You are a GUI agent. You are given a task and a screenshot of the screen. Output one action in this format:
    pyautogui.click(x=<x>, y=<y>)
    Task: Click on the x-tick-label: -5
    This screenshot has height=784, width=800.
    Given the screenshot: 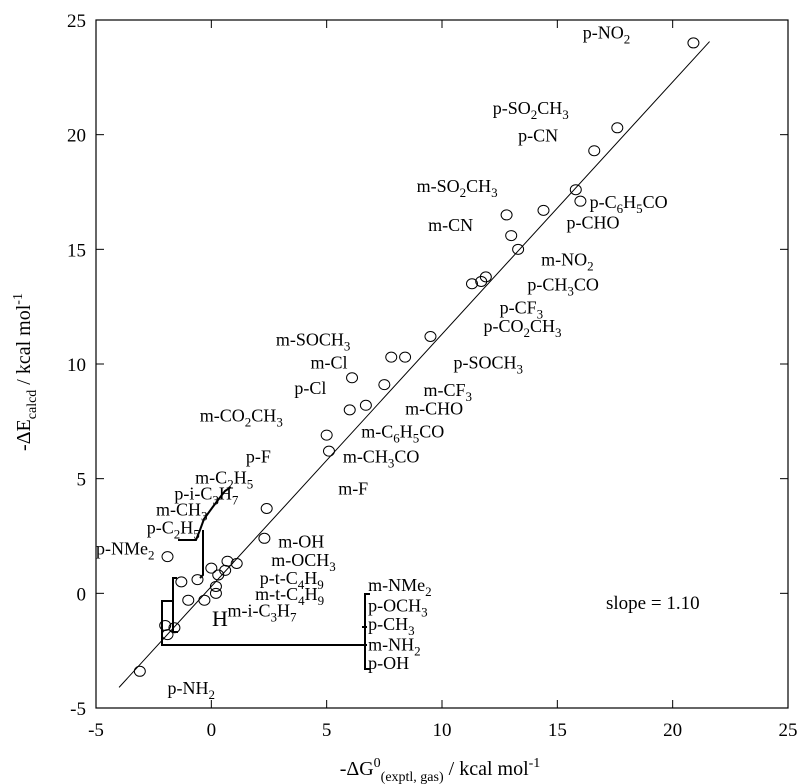 What is the action you would take?
    pyautogui.click(x=96, y=730)
    